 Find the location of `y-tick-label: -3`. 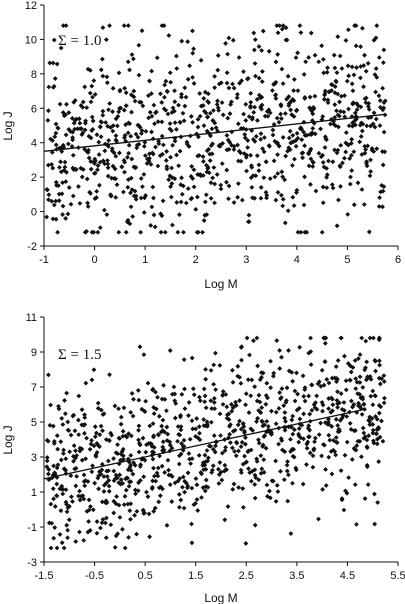

y-tick-label: -3 is located at coordinates (32, 563).